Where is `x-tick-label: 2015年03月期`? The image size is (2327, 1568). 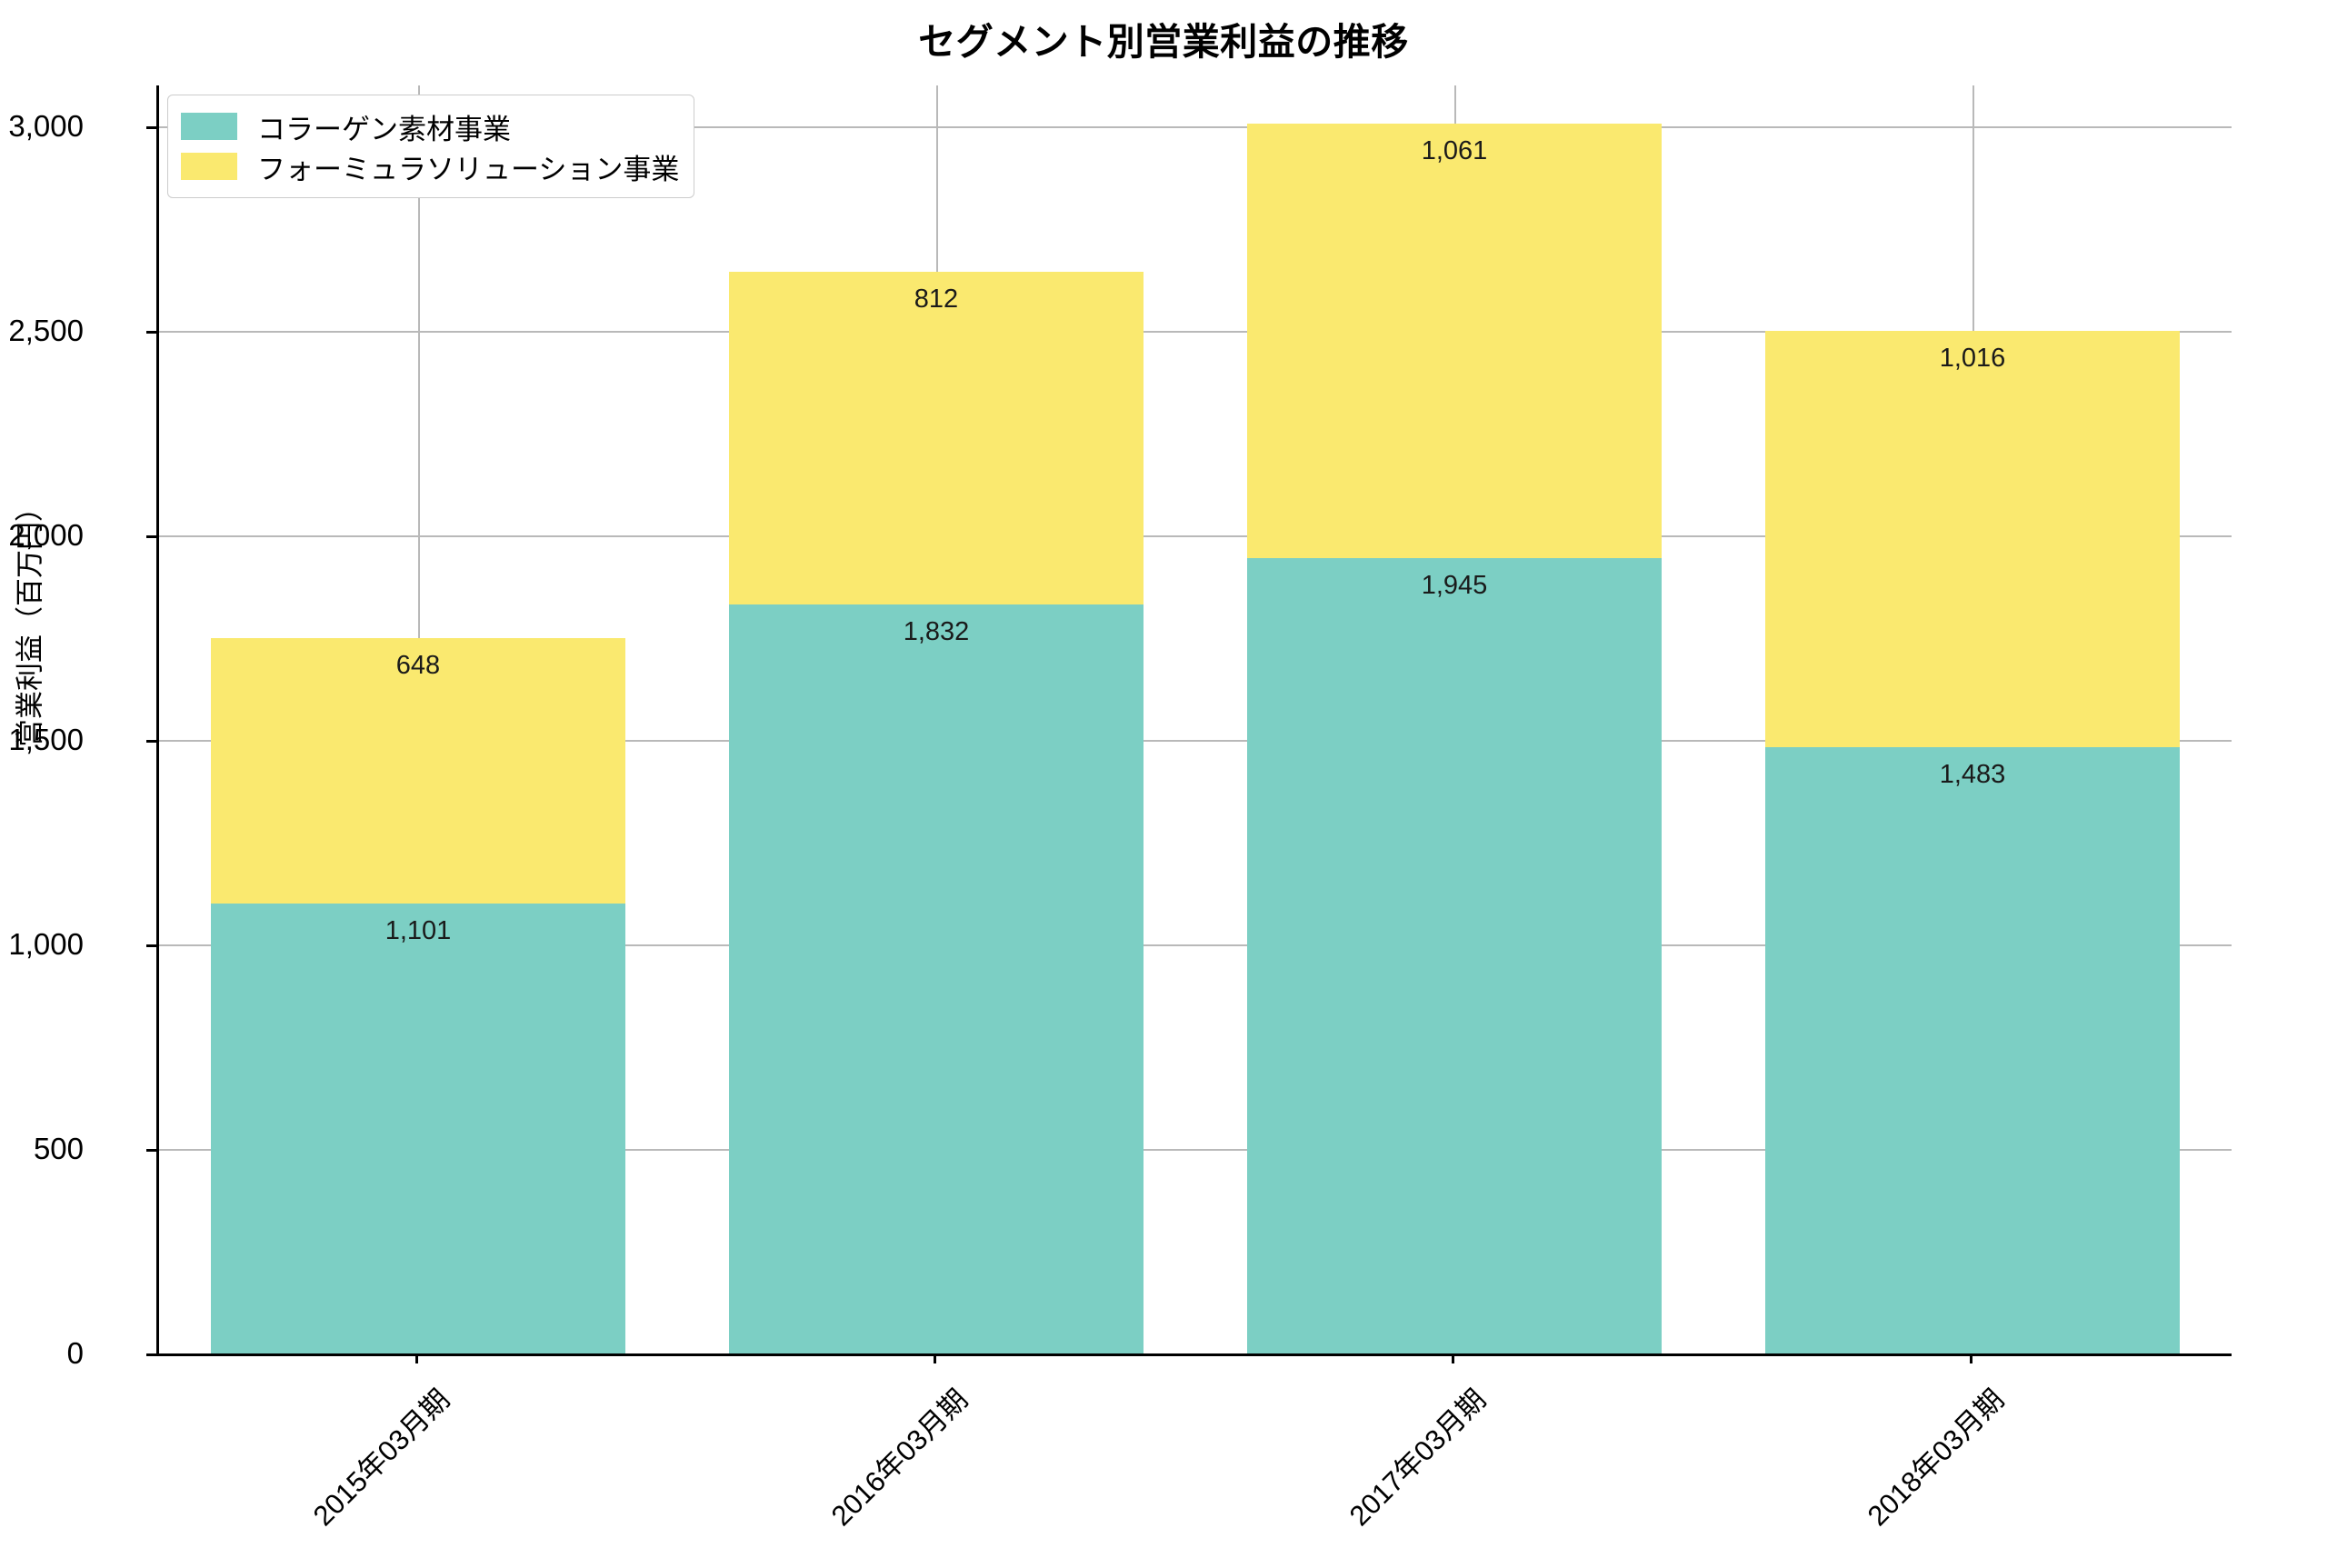 x-tick-label: 2015年03月期 is located at coordinates (381, 1458).